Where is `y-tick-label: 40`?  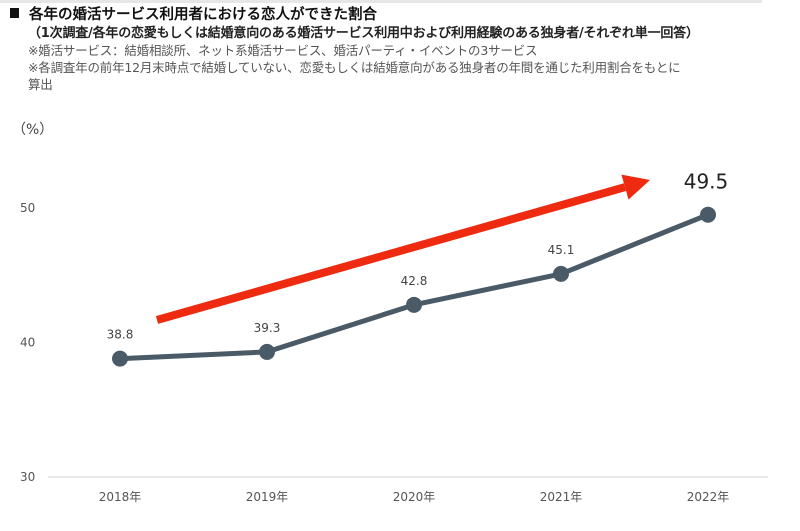 y-tick-label: 40 is located at coordinates (27, 343).